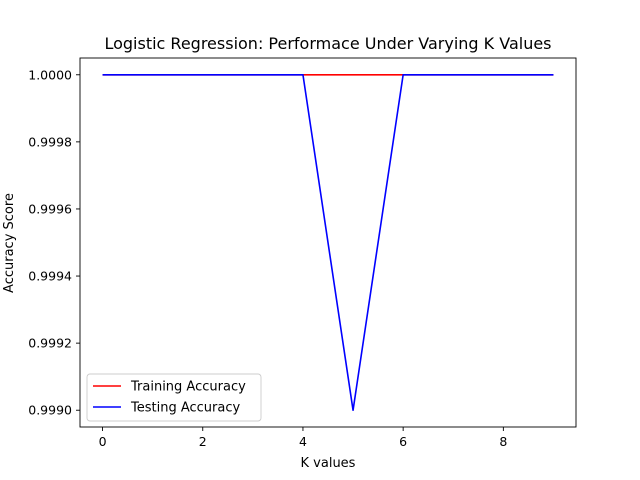 The height and width of the screenshot is (480, 640). Describe the element at coordinates (50, 141) in the screenshot. I see `y-tick-label: 0.9998` at that location.